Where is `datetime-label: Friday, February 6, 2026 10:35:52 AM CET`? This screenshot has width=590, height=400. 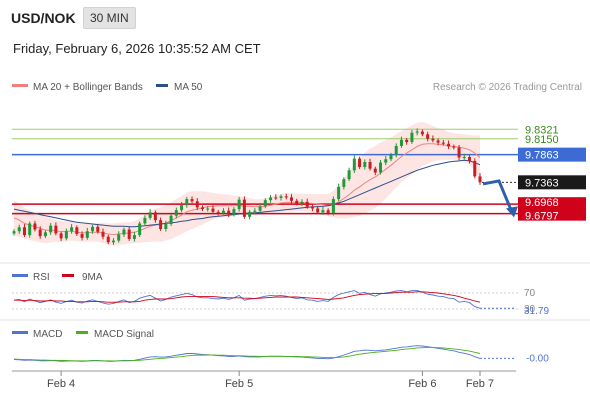
datetime-label: Friday, February 6, 2026 10:35:52 AM CET is located at coordinates (137, 48).